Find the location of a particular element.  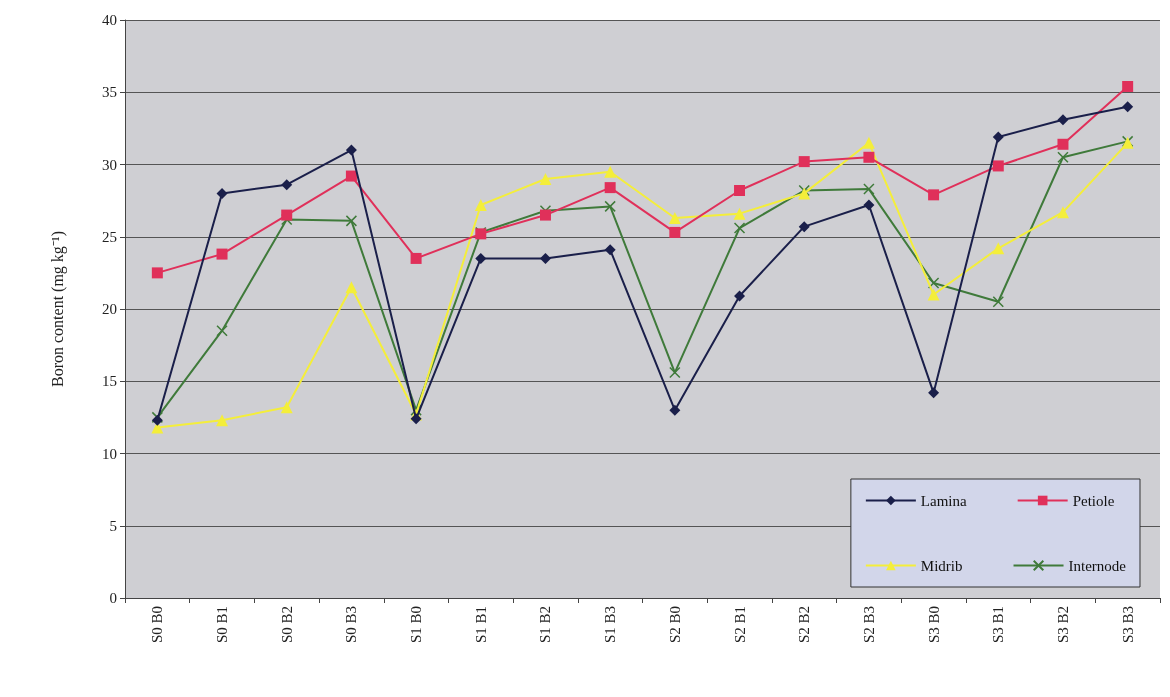

y-tick-label: 40 is located at coordinates (109, 20).